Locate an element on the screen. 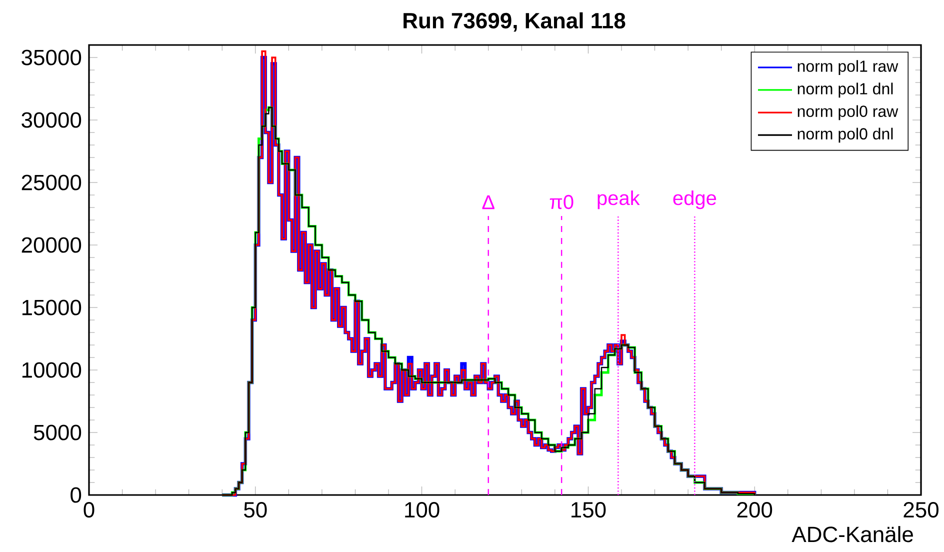 The height and width of the screenshot is (552, 944). y-tick-label: 5000 is located at coordinates (58, 432).